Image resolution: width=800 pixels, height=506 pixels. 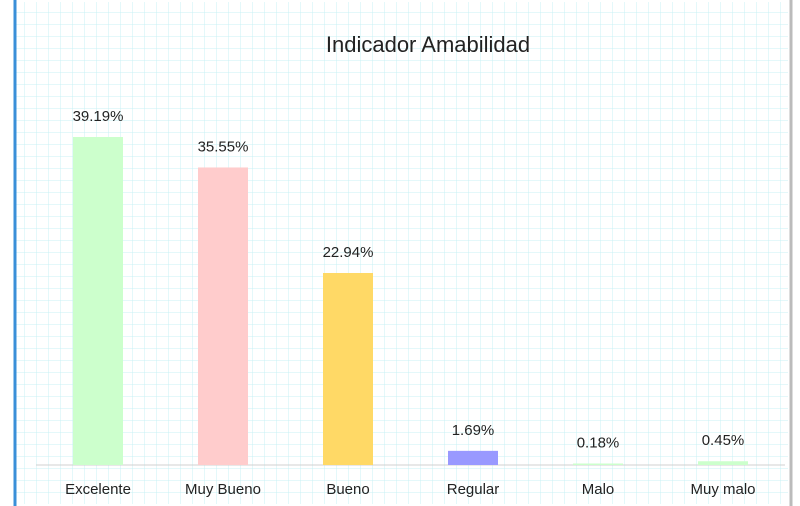 I want to click on data-label: 0.45%, so click(x=723, y=440).